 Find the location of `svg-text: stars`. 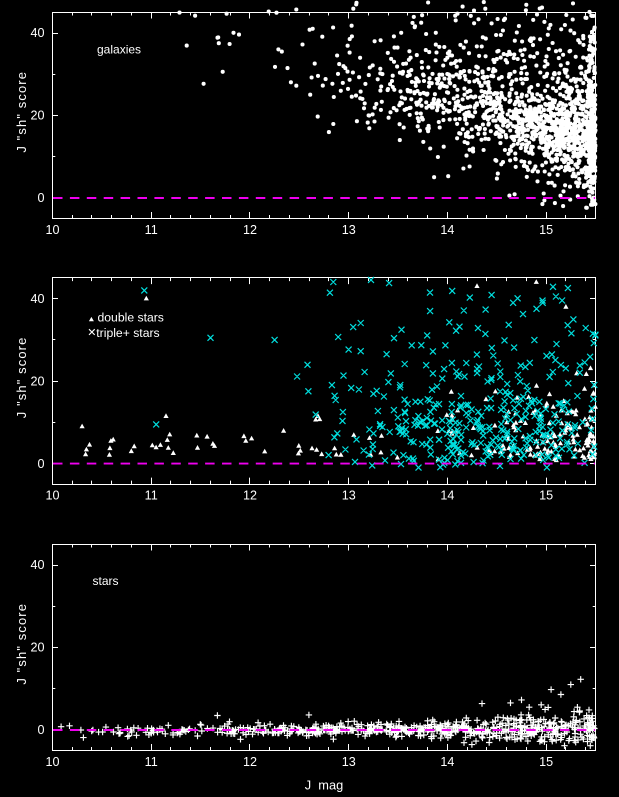

svg-text: stars is located at coordinates (106, 581).